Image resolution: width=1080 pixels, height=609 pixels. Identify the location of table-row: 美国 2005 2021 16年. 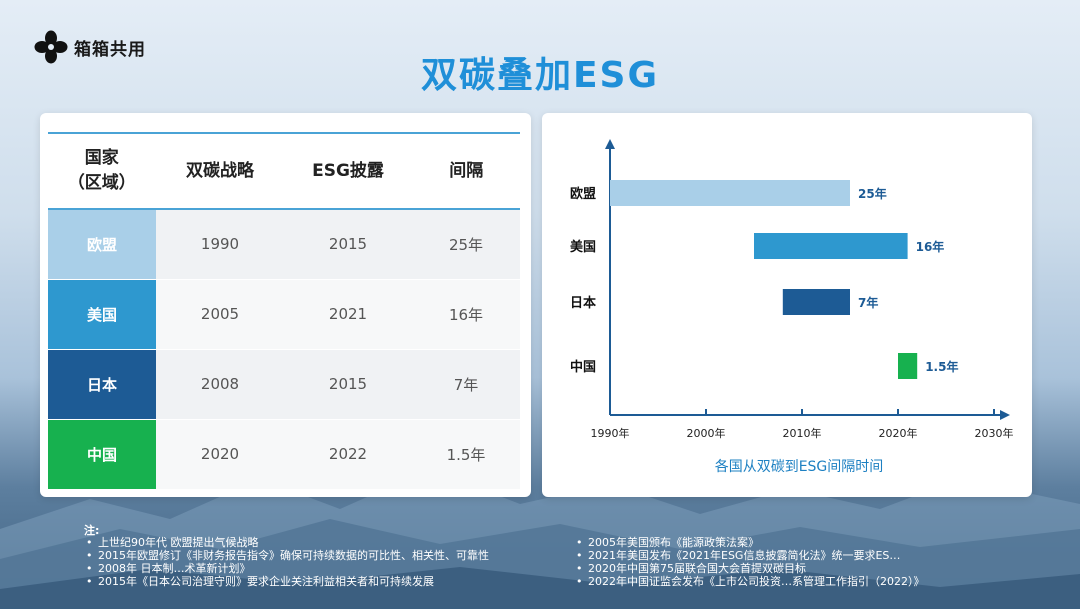
(284, 314).